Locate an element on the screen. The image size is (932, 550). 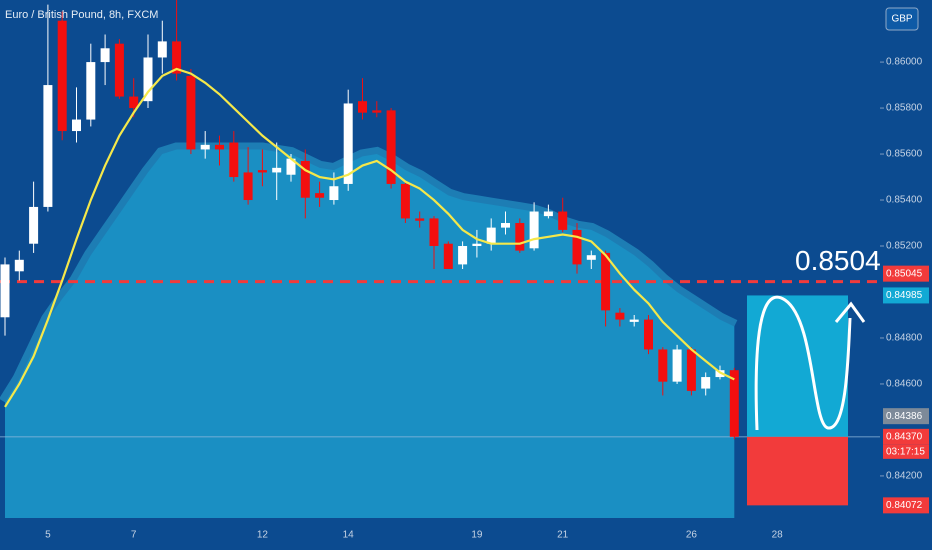
y-tick-label: 0.84800 is located at coordinates (904, 338).